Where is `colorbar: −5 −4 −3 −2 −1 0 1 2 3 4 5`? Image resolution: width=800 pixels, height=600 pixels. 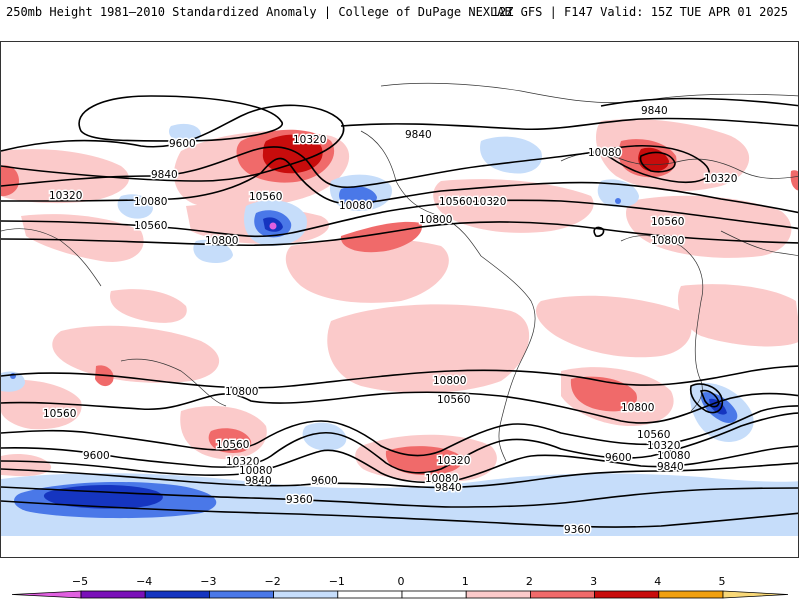 colorbar: −5 −4 −3 −2 −1 0 1 2 3 4 5 is located at coordinates (400, 587).